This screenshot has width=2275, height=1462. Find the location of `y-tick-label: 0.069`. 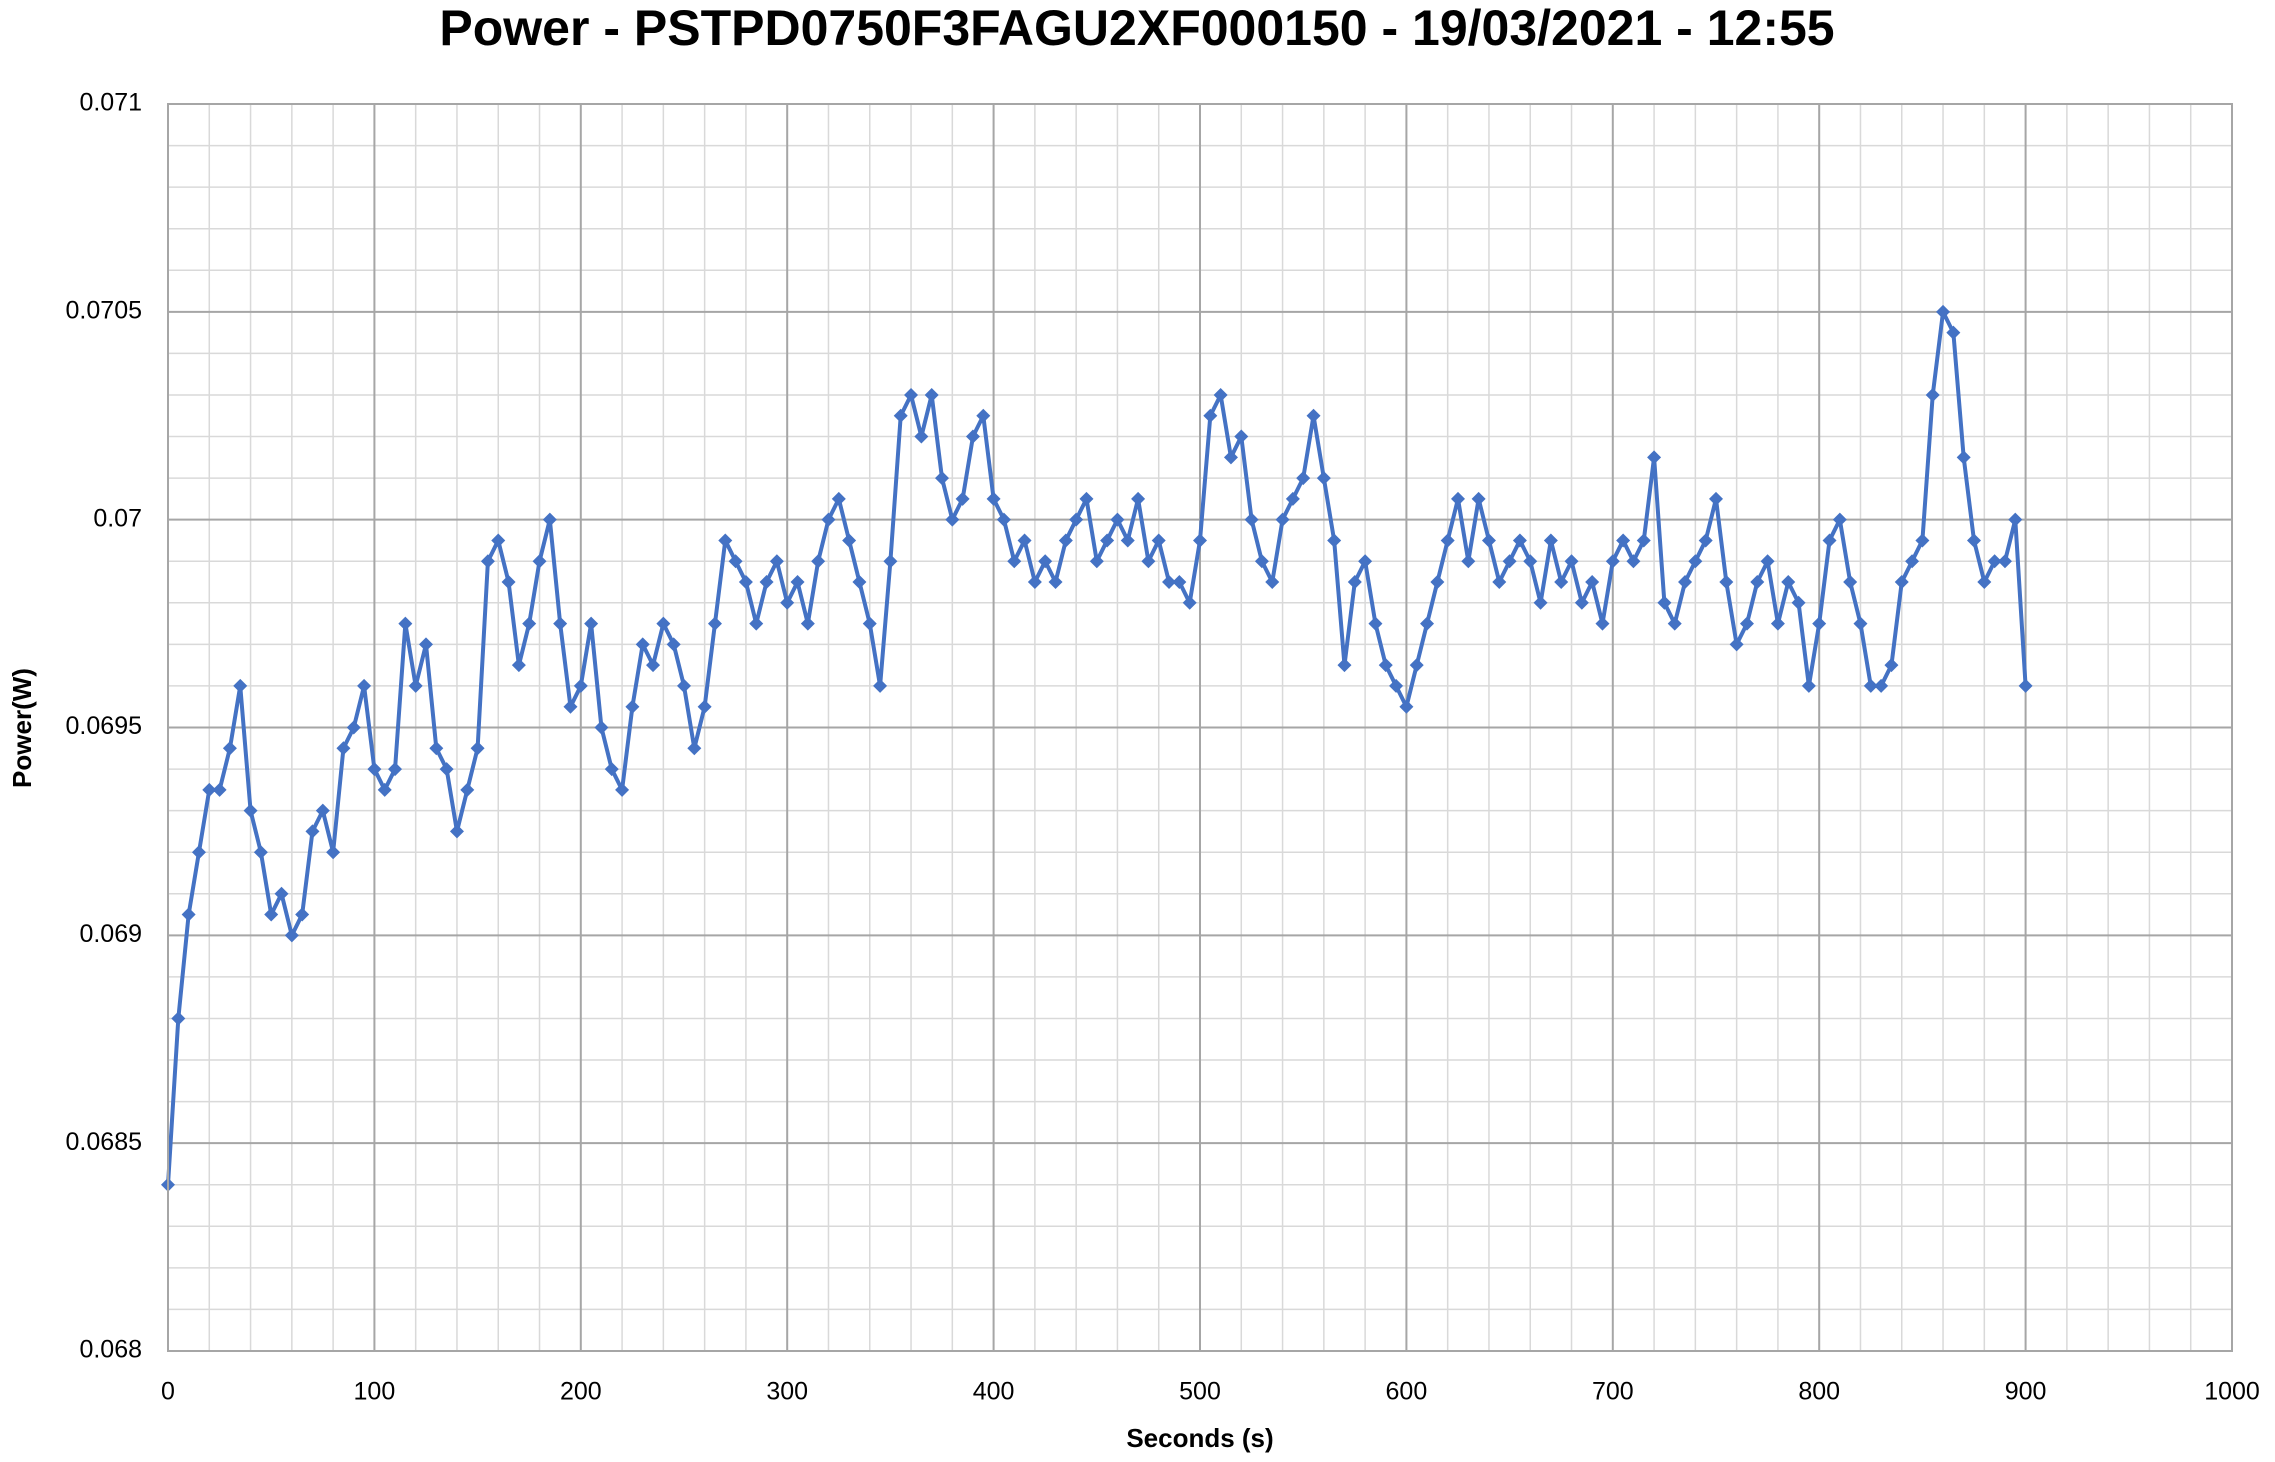

y-tick-label: 0.069 is located at coordinates (110, 934).